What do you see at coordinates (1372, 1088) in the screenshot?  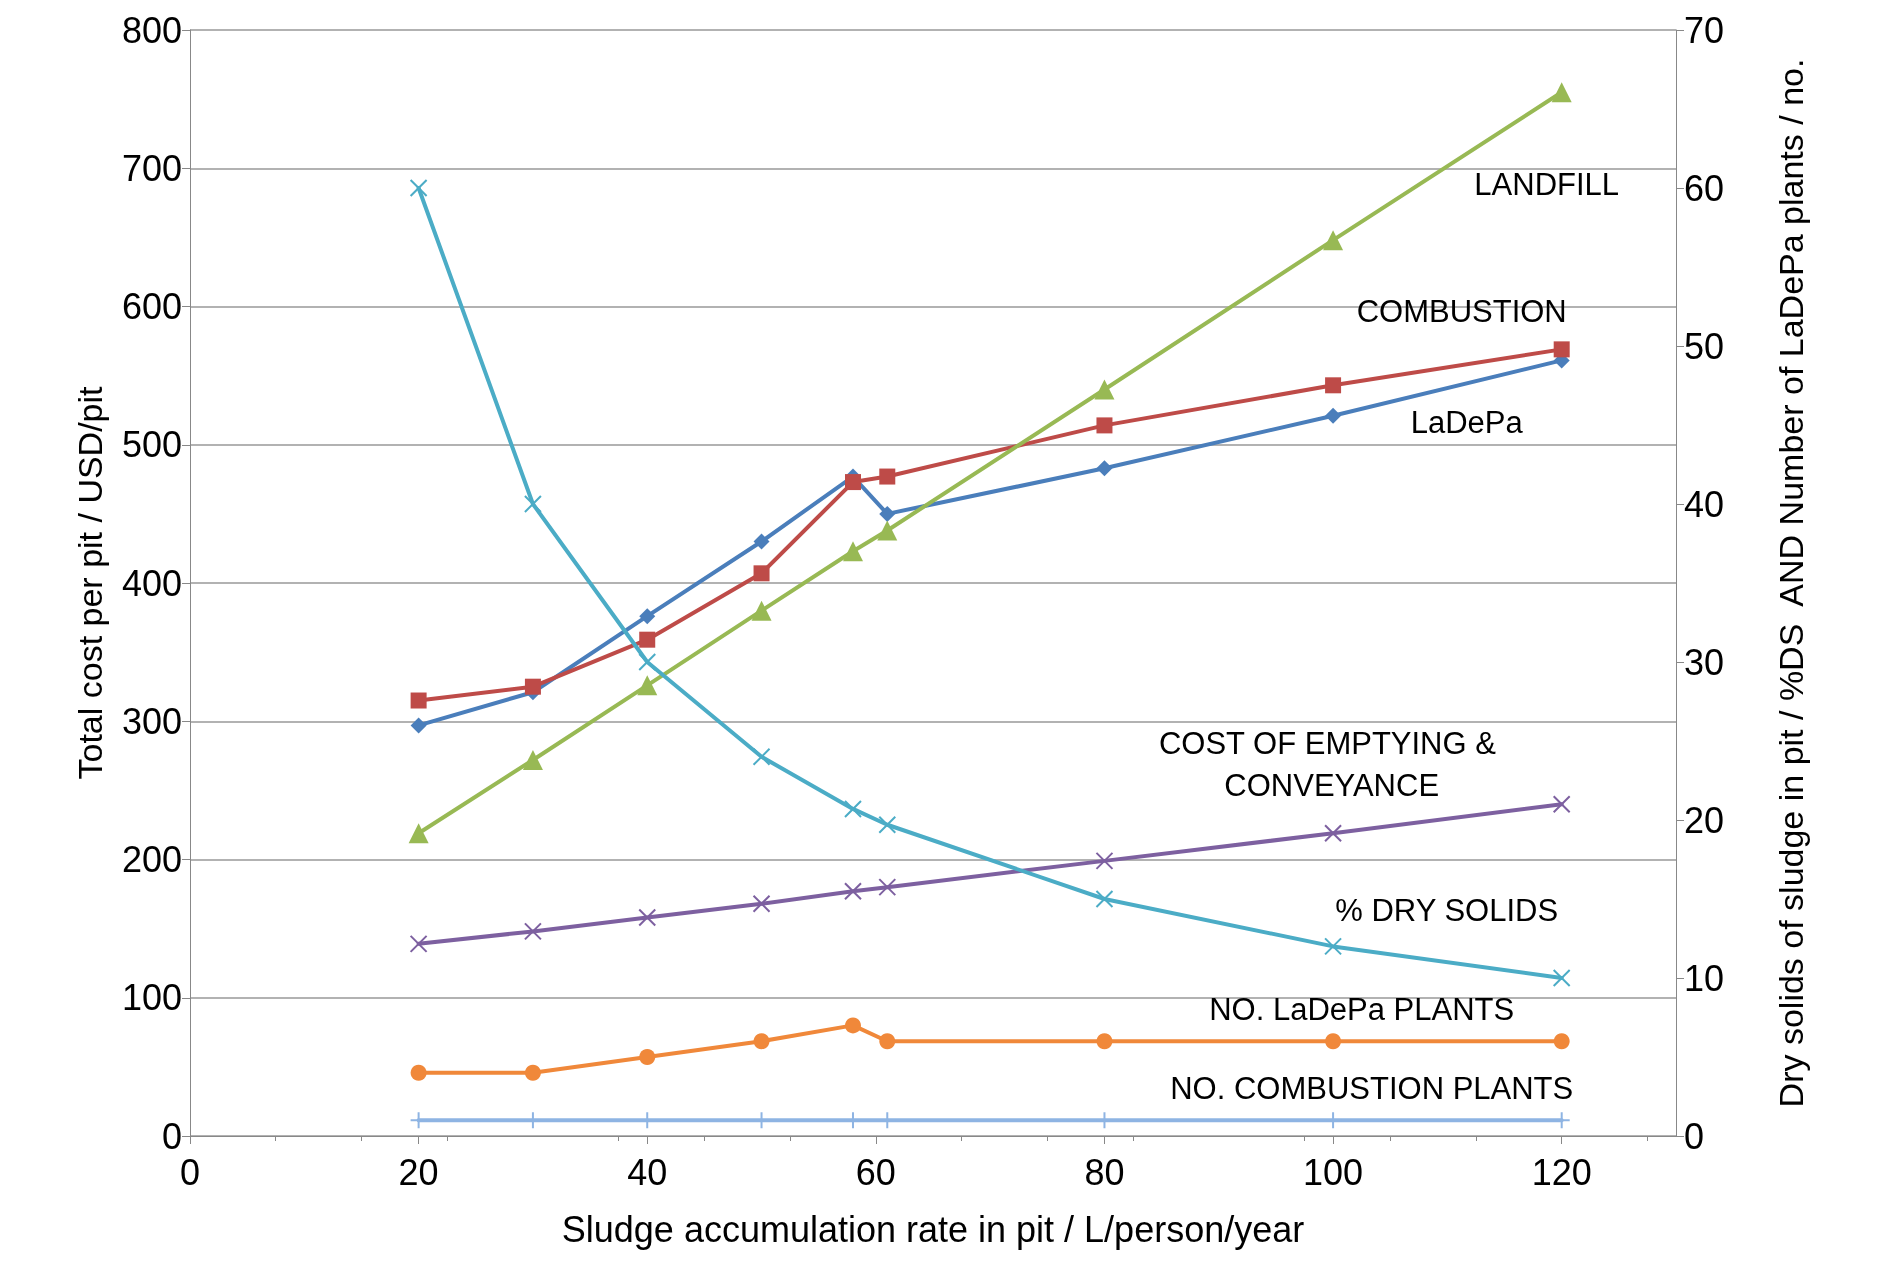 I see `series-label: NO. COMBUSTION PLANTS` at bounding box center [1372, 1088].